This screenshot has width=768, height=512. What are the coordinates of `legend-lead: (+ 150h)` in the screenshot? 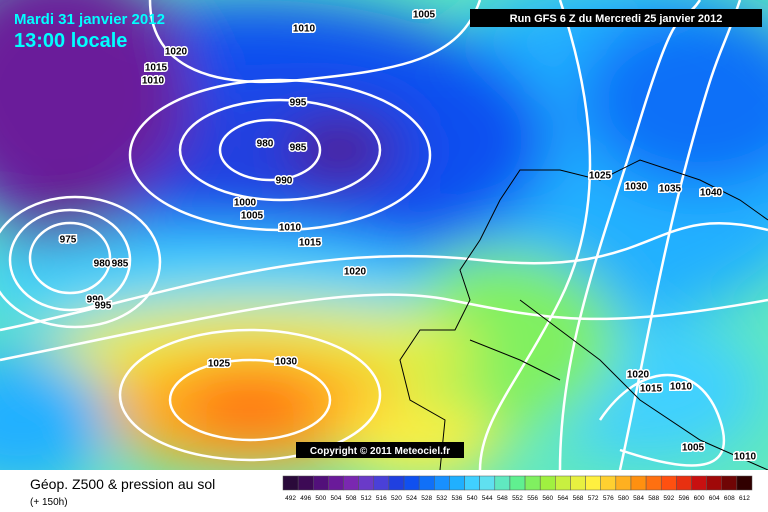 It's located at (49, 502).